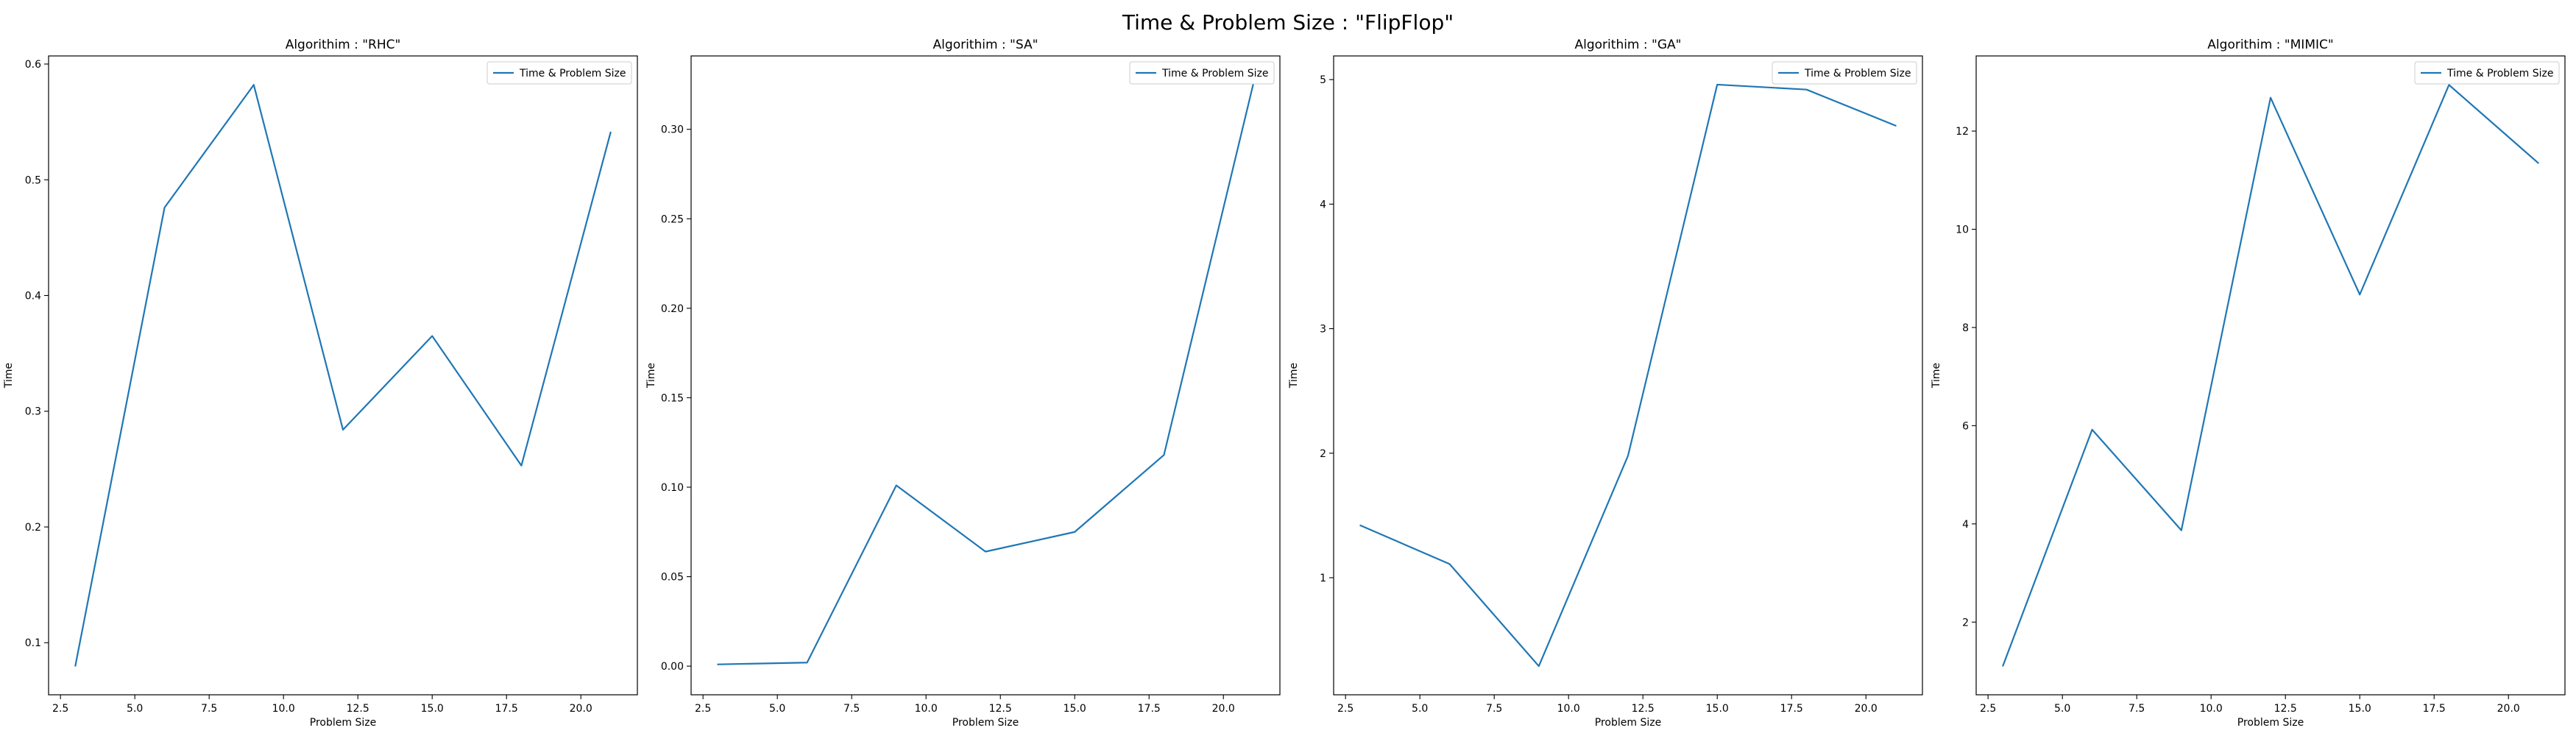 Image resolution: width=2576 pixels, height=736 pixels. What do you see at coordinates (1962, 230) in the screenshot?
I see `y-tick-label: 10` at bounding box center [1962, 230].